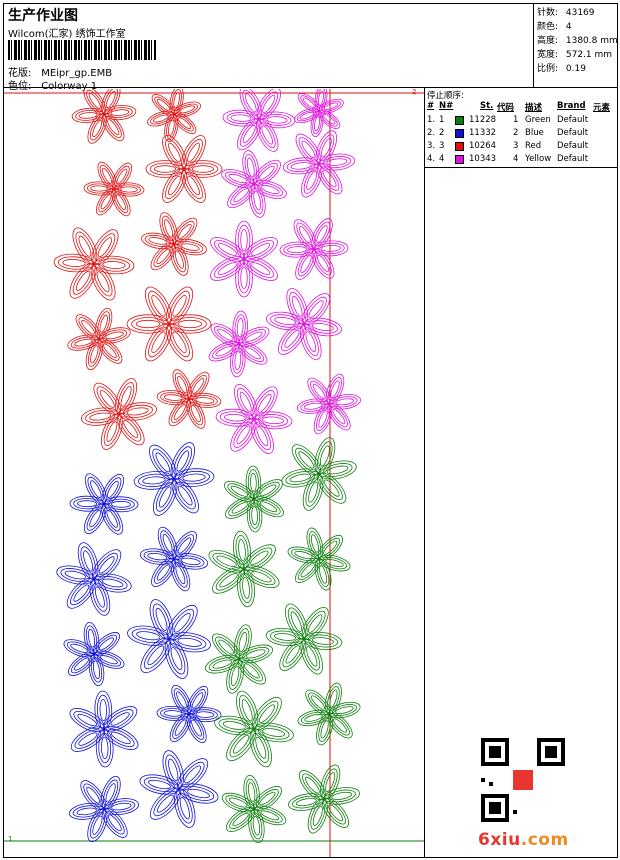 This screenshot has height=860, width=620. Describe the element at coordinates (533, 146) in the screenshot. I see `row-description: Red` at that location.